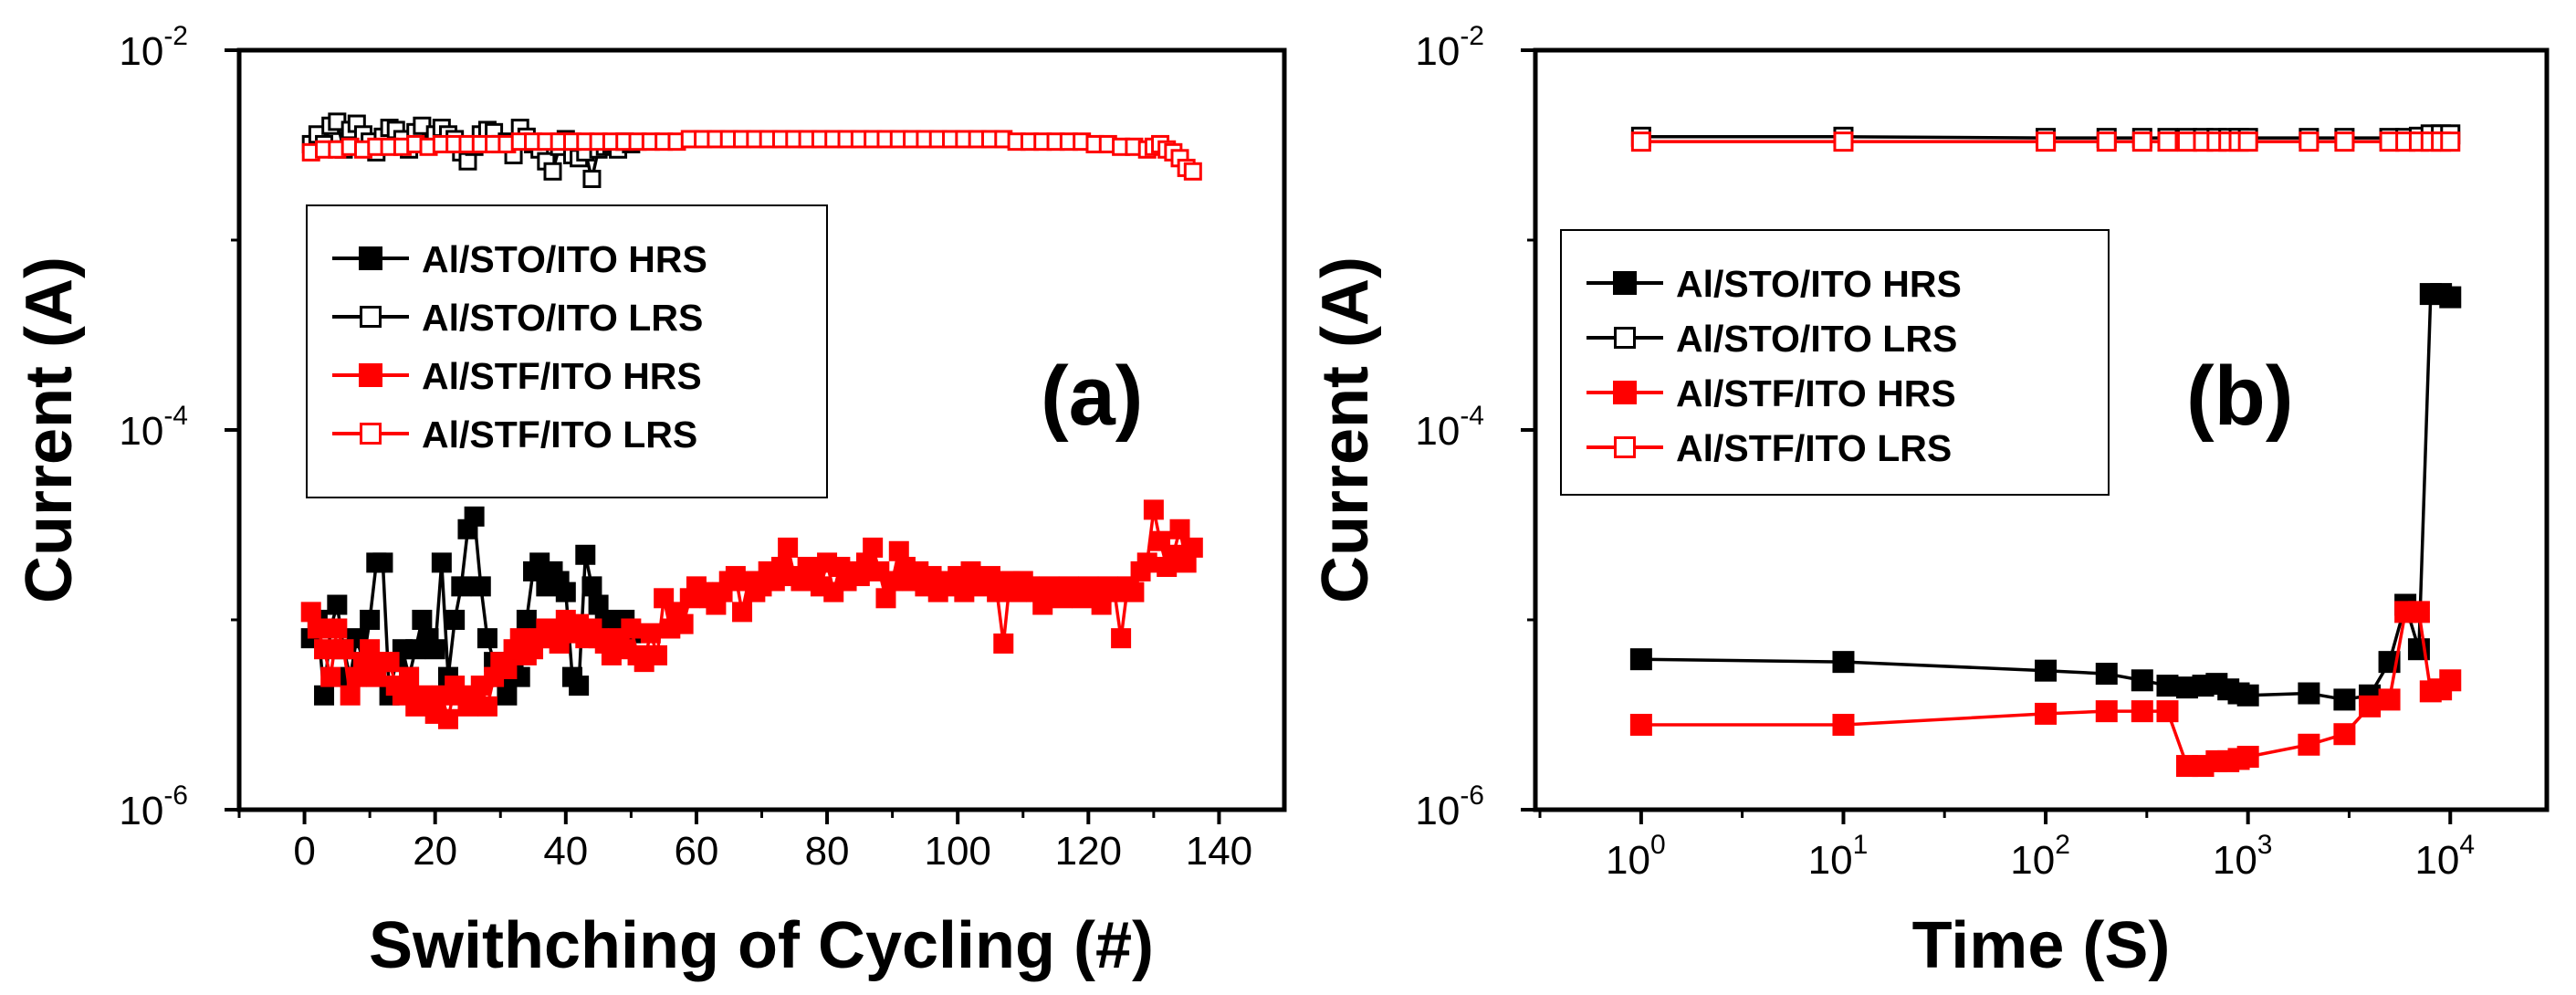 This screenshot has height=995, width=2576. I want to click on panel-b-x-tick-label: 10³, so click(2243, 856).